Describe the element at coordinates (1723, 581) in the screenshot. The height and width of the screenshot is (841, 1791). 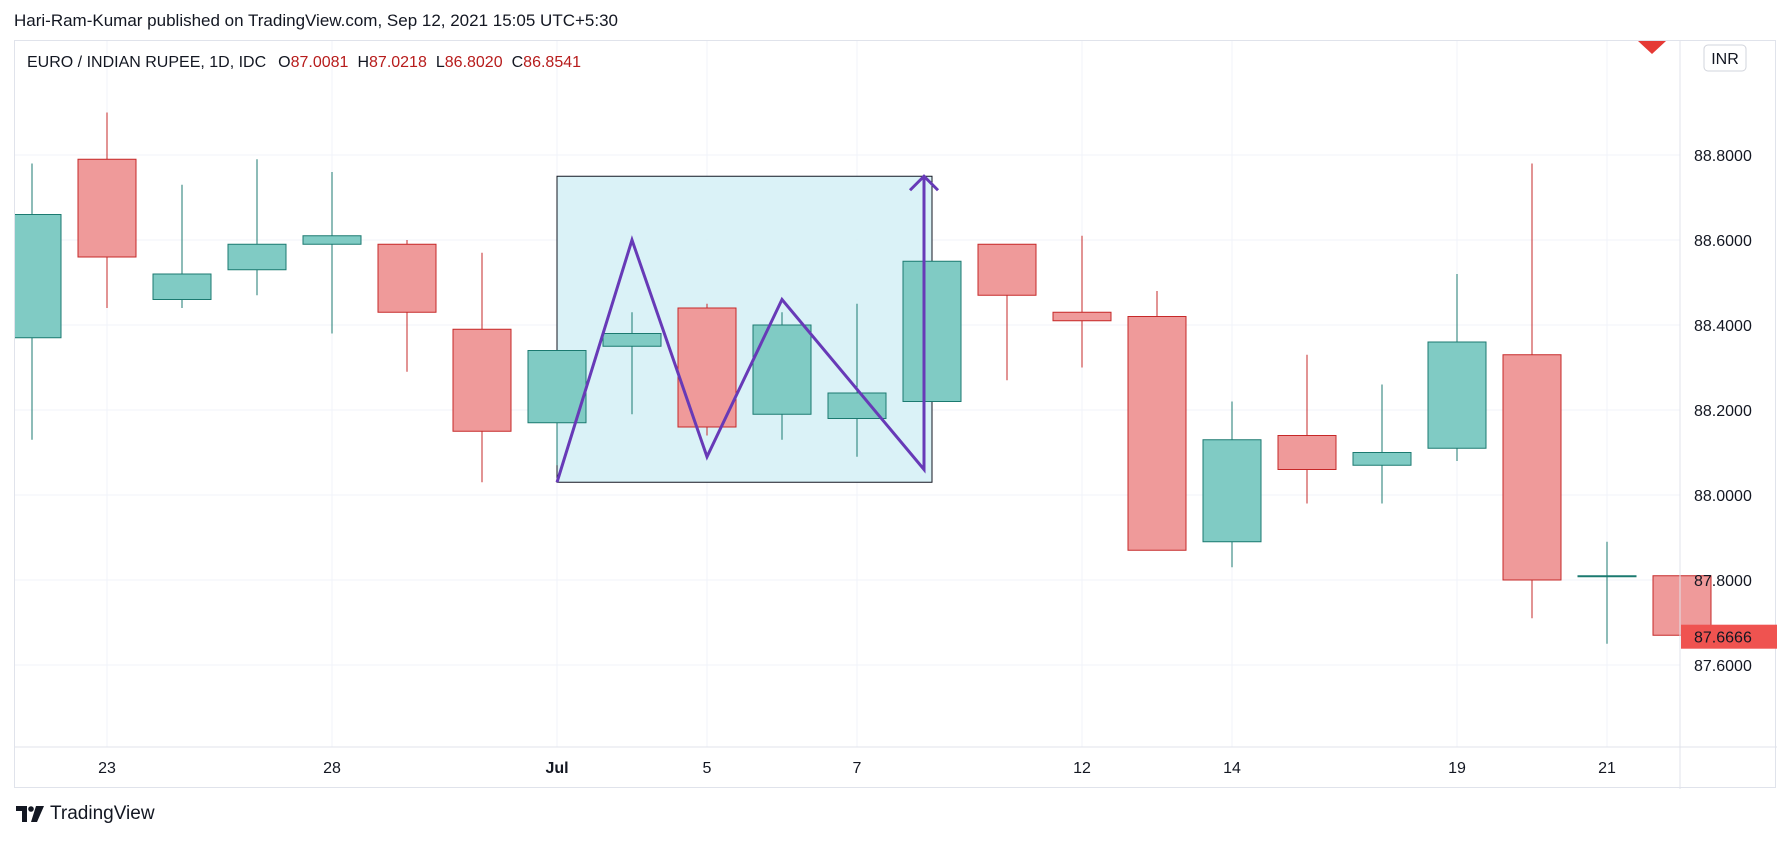
I see `y-tick-label: 87.8000` at that location.